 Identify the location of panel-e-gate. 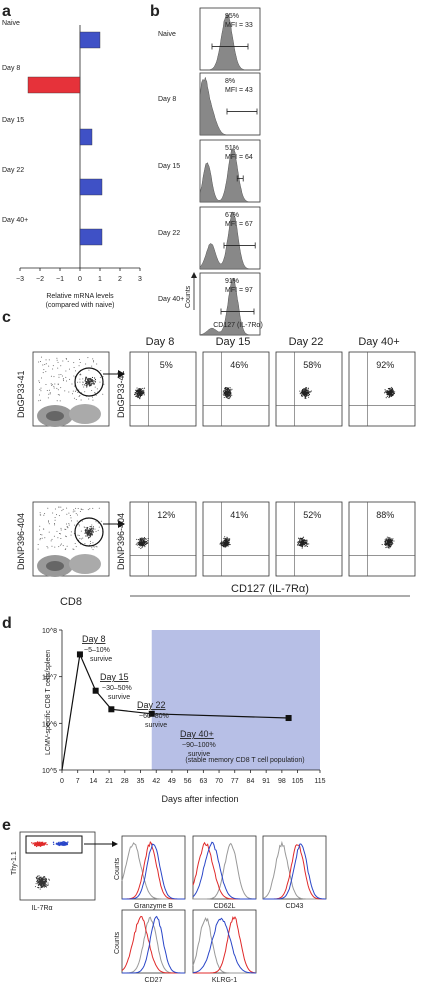
(54, 844).